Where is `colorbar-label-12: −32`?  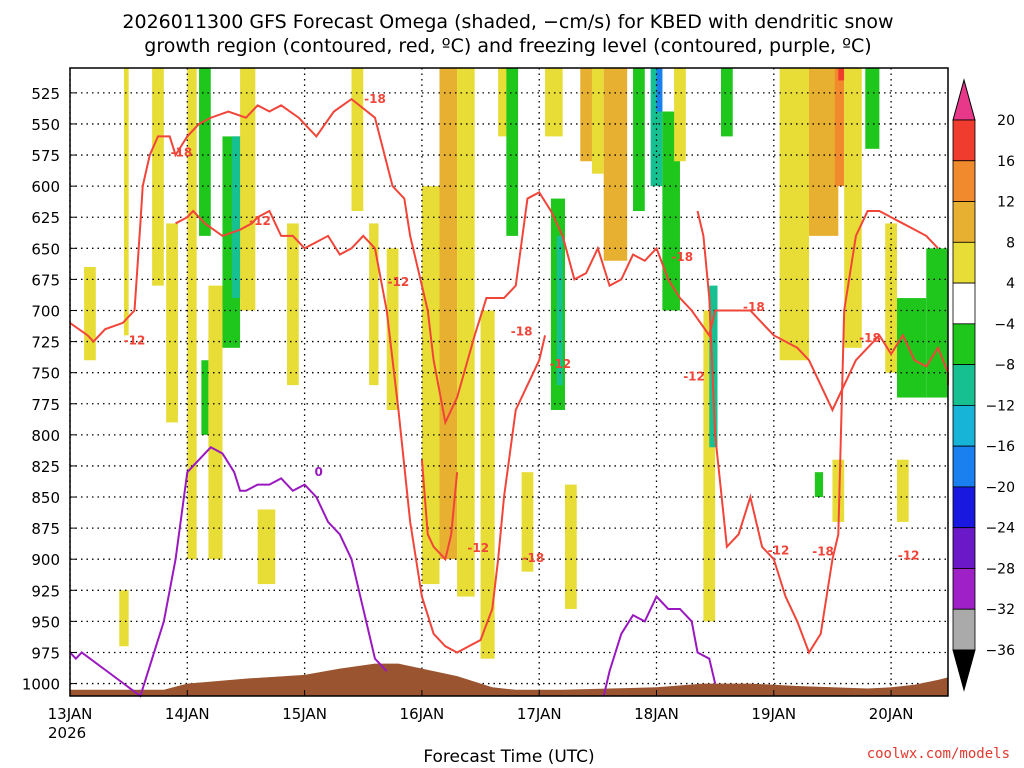 colorbar-label-12: −32 is located at coordinates (1000, 610).